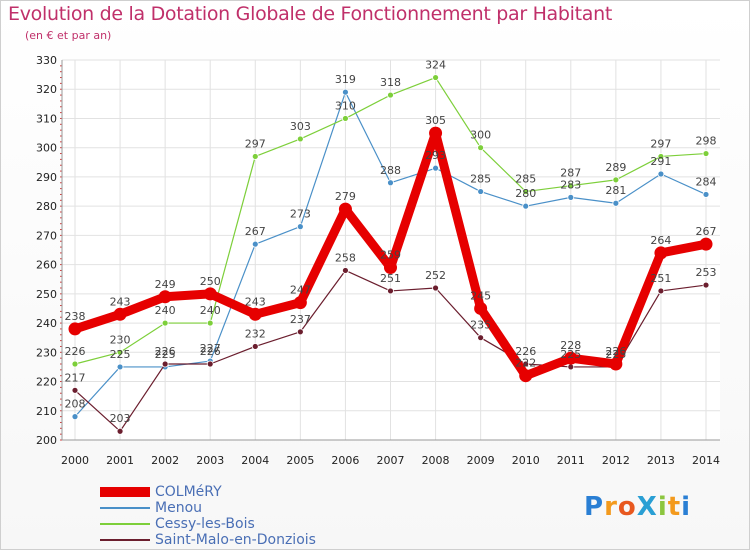 The height and width of the screenshot is (550, 750). Describe the element at coordinates (345, 196) in the screenshot. I see `data-label-colmery: 279` at that location.